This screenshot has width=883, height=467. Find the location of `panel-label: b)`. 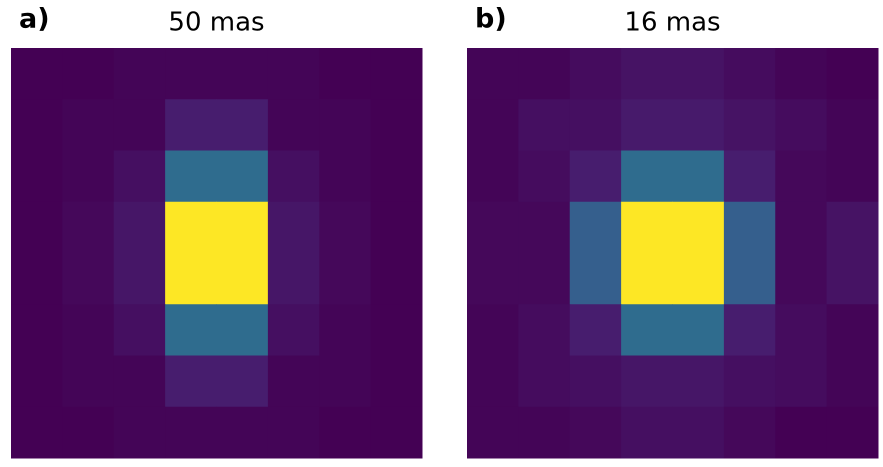

panel-label: b) is located at coordinates (491, 19).